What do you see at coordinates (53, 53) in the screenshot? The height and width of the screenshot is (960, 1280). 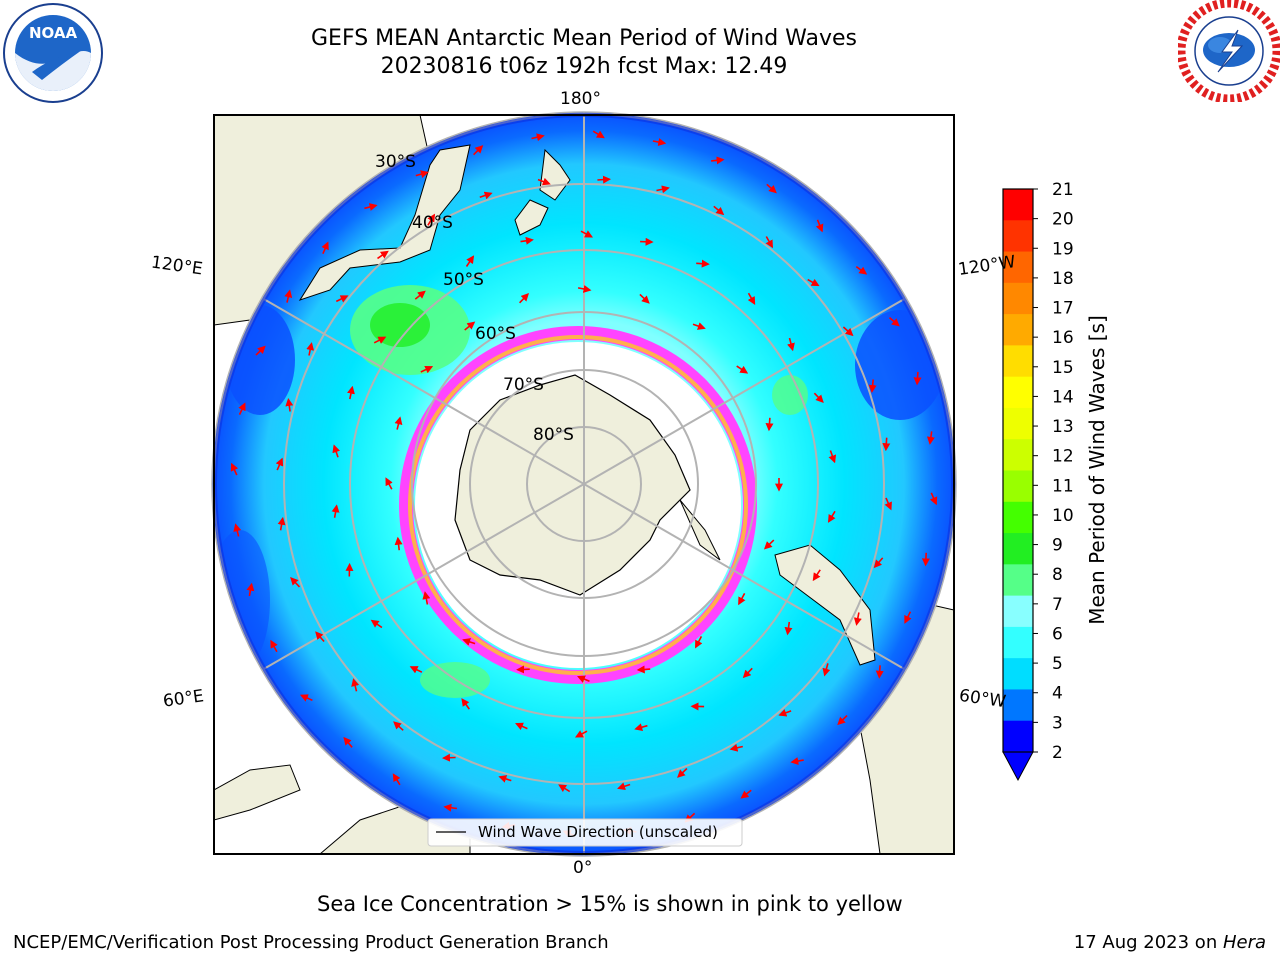 I see `noaa-logo: NOAA` at bounding box center [53, 53].